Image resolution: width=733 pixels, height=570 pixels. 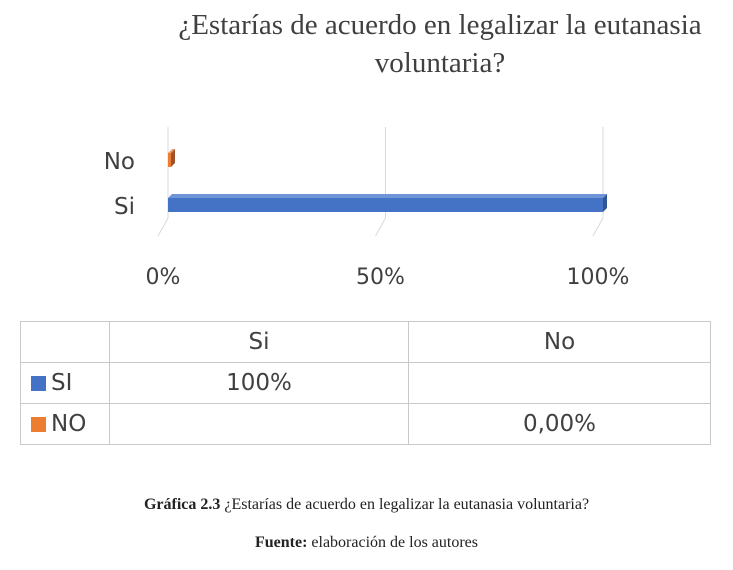 What do you see at coordinates (38, 383) in the screenshot?
I see `legend-key-si` at bounding box center [38, 383].